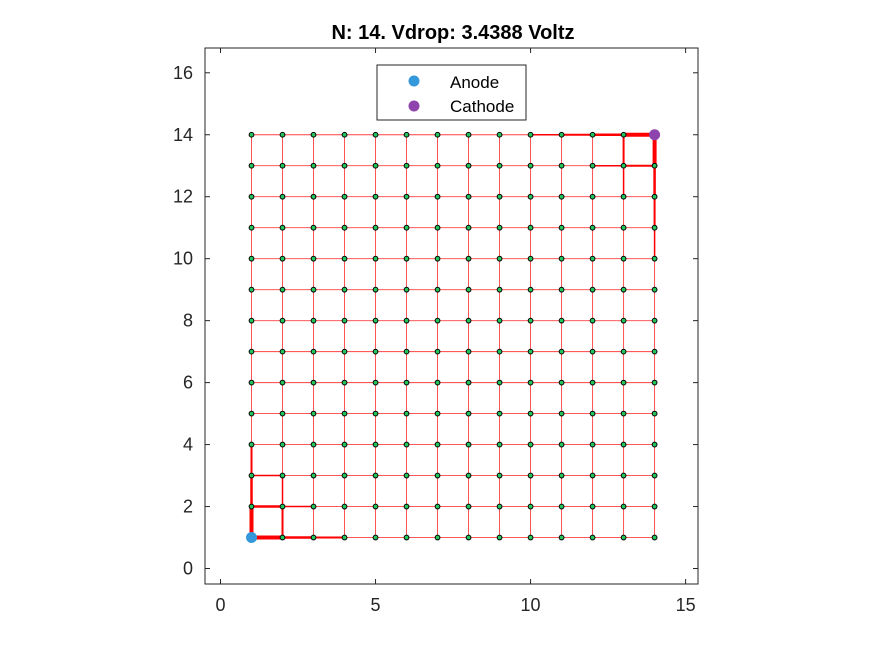  What do you see at coordinates (188, 321) in the screenshot?
I see `y-tick-label: 8` at bounding box center [188, 321].